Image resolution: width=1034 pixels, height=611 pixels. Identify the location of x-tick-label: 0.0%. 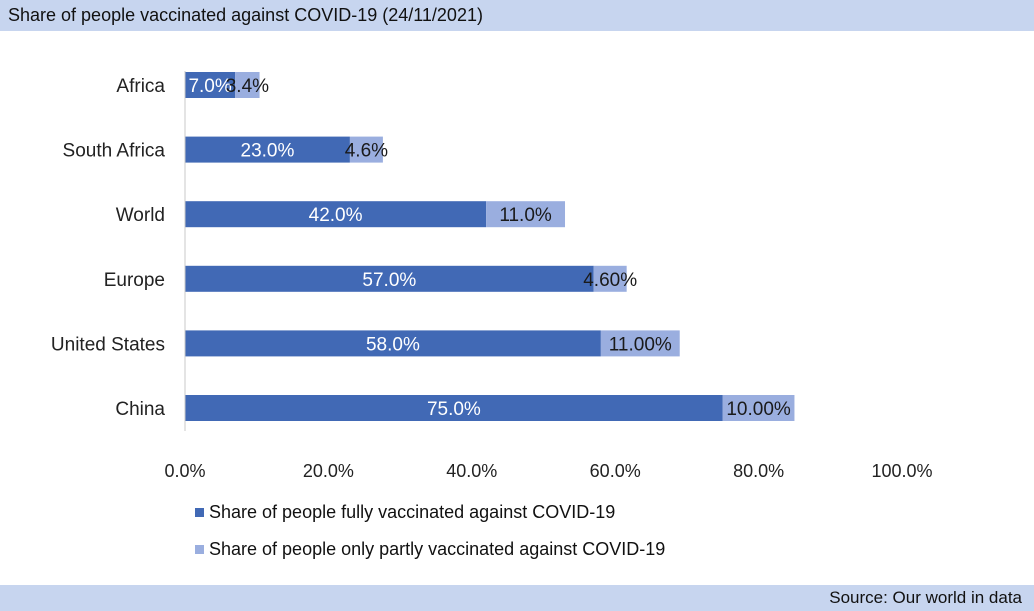
(184, 471).